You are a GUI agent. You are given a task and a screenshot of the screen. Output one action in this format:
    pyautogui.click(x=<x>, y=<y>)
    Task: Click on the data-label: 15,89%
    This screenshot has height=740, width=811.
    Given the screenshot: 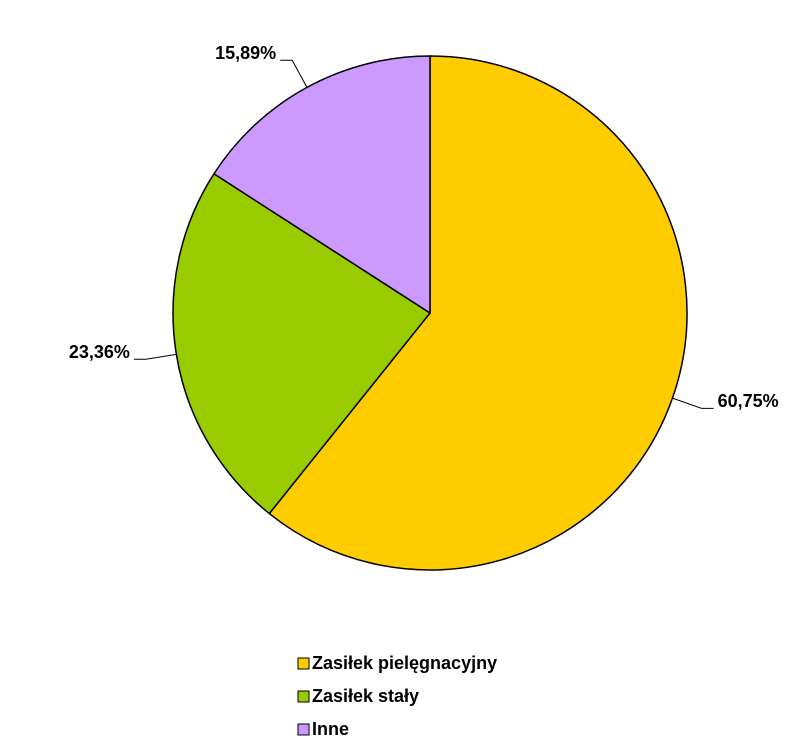 What is the action you would take?
    pyautogui.click(x=245, y=53)
    